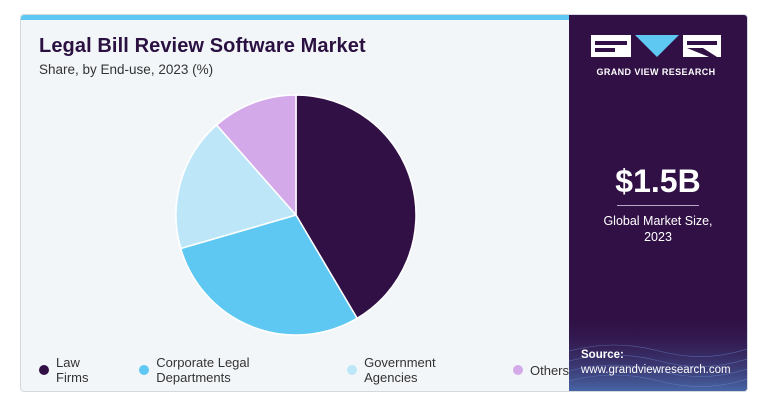 Image resolution: width=774 pixels, height=400 pixels. What do you see at coordinates (44, 370) in the screenshot?
I see `legend-swatch-law-firms` at bounding box center [44, 370].